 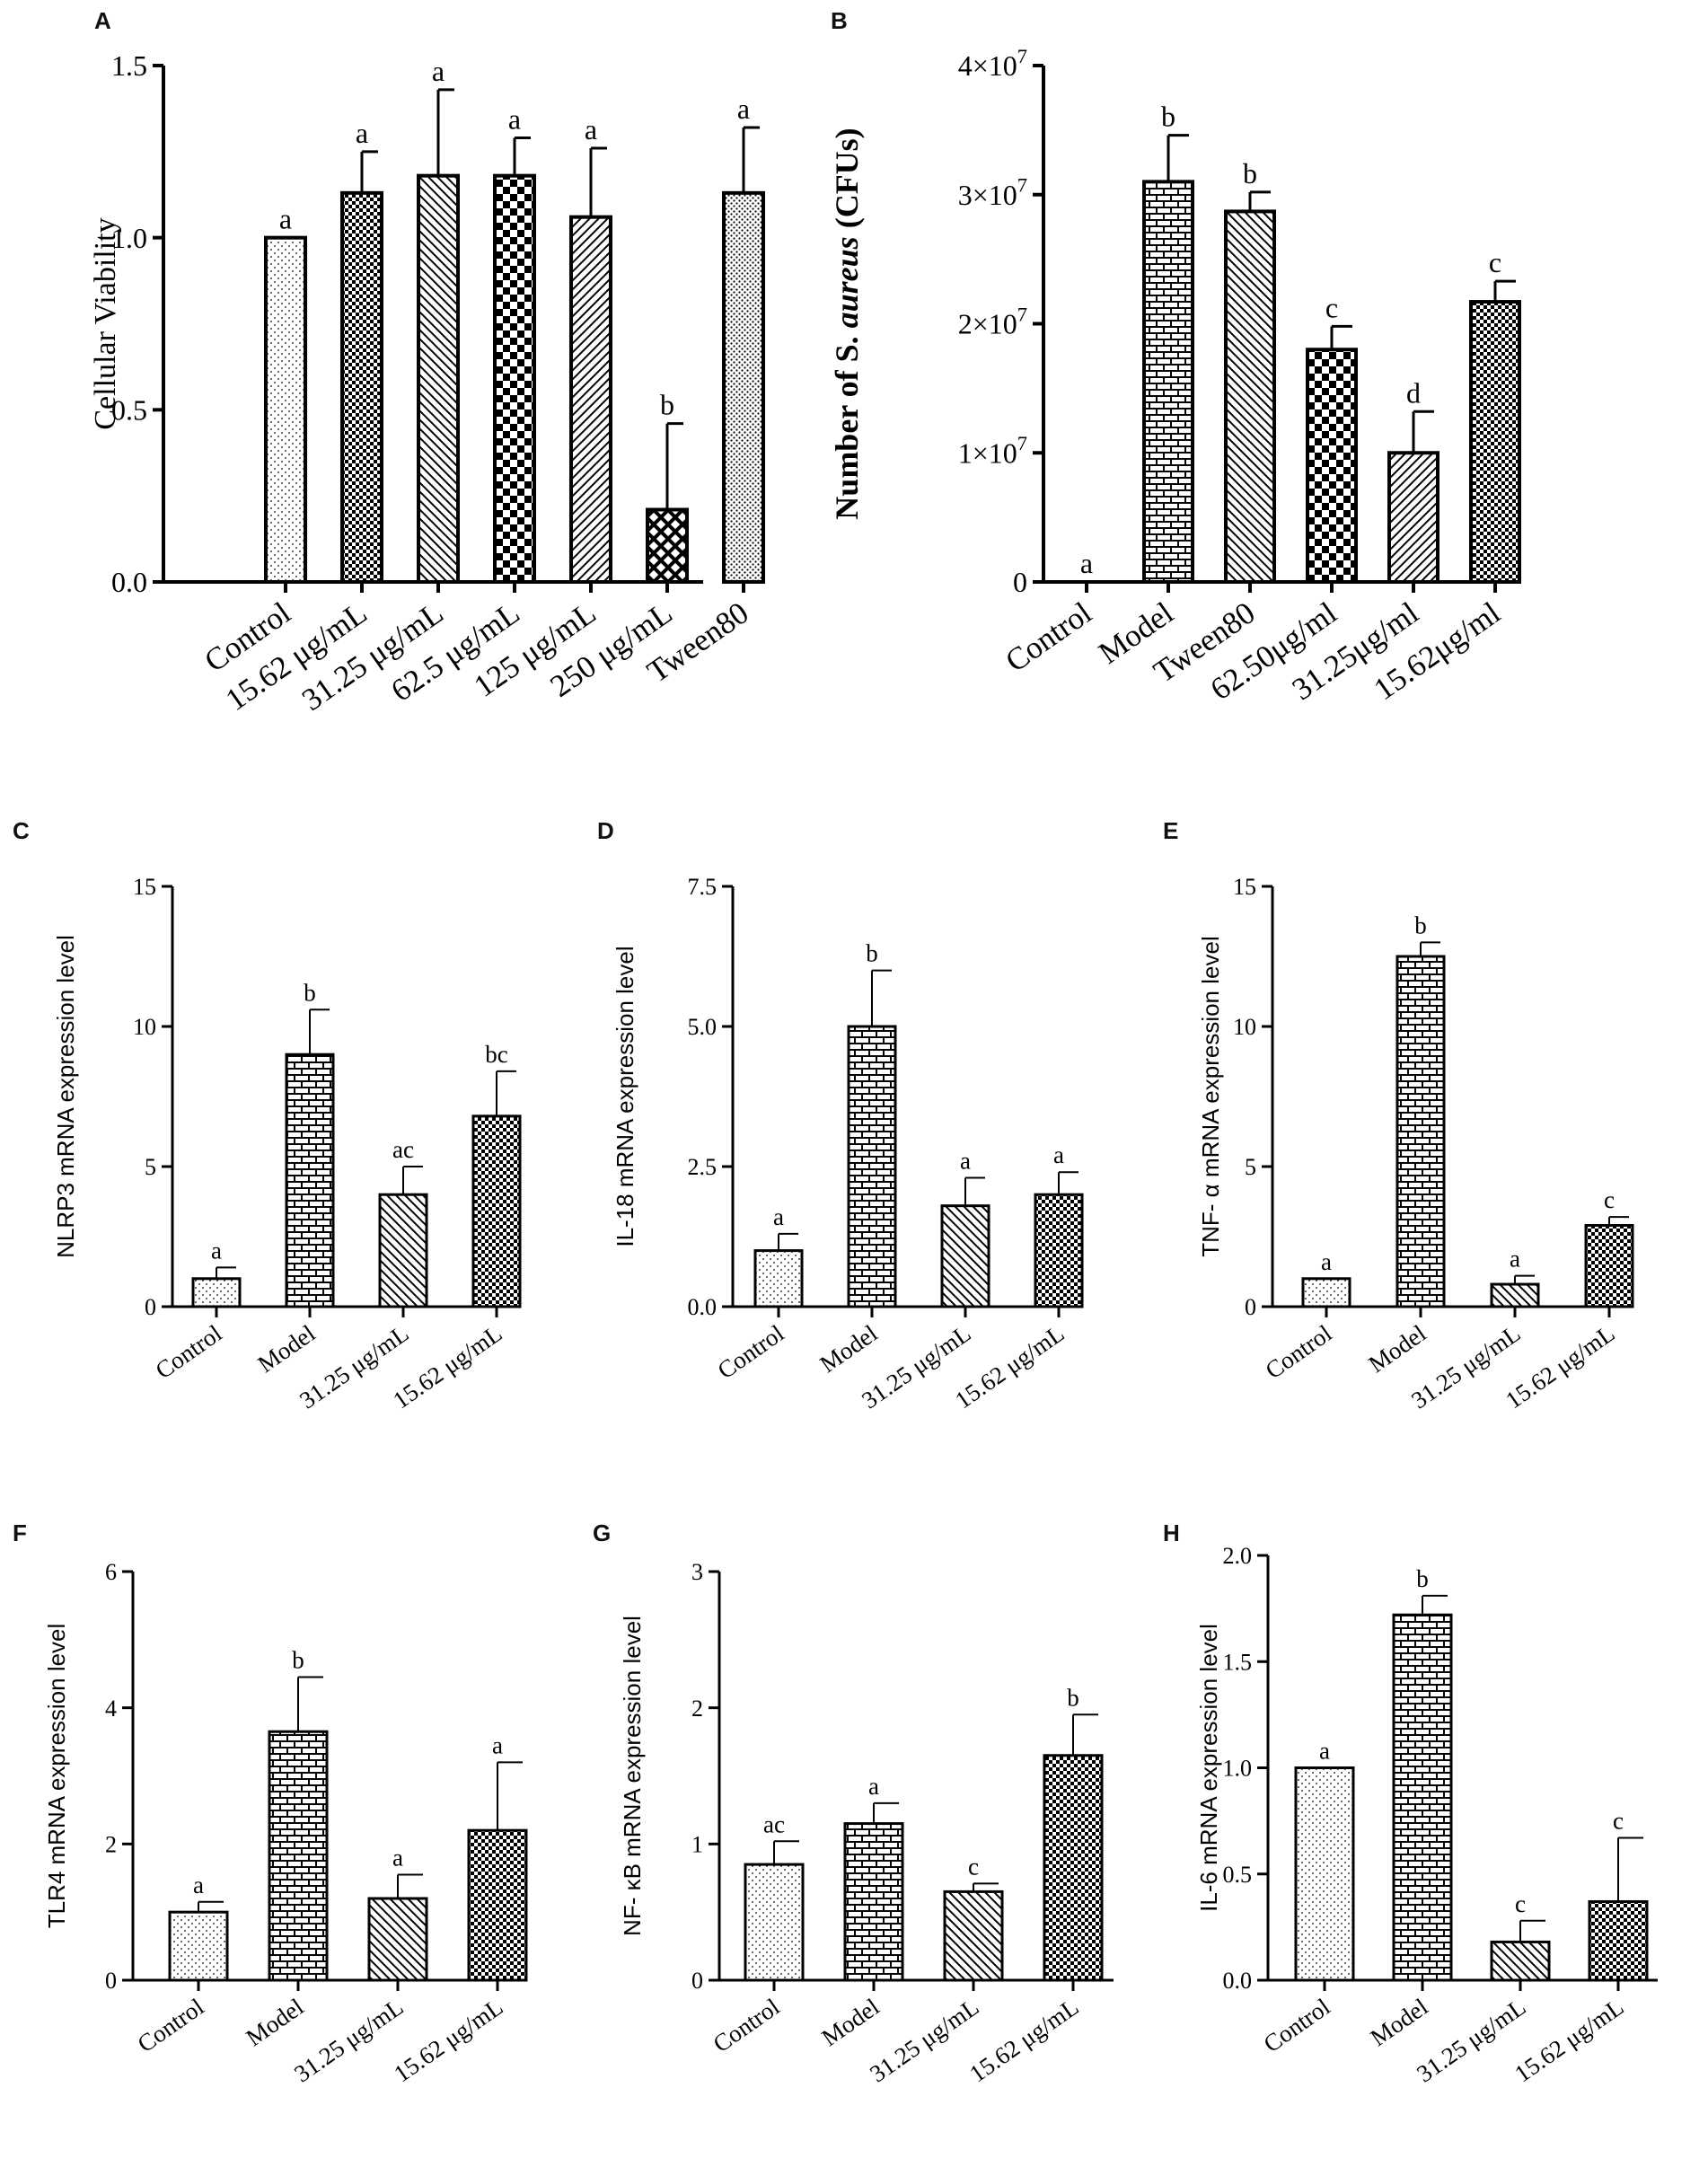 What do you see at coordinates (632, 1776) in the screenshot?
I see `y-axis-title: NF- κB mRNA expression level` at bounding box center [632, 1776].